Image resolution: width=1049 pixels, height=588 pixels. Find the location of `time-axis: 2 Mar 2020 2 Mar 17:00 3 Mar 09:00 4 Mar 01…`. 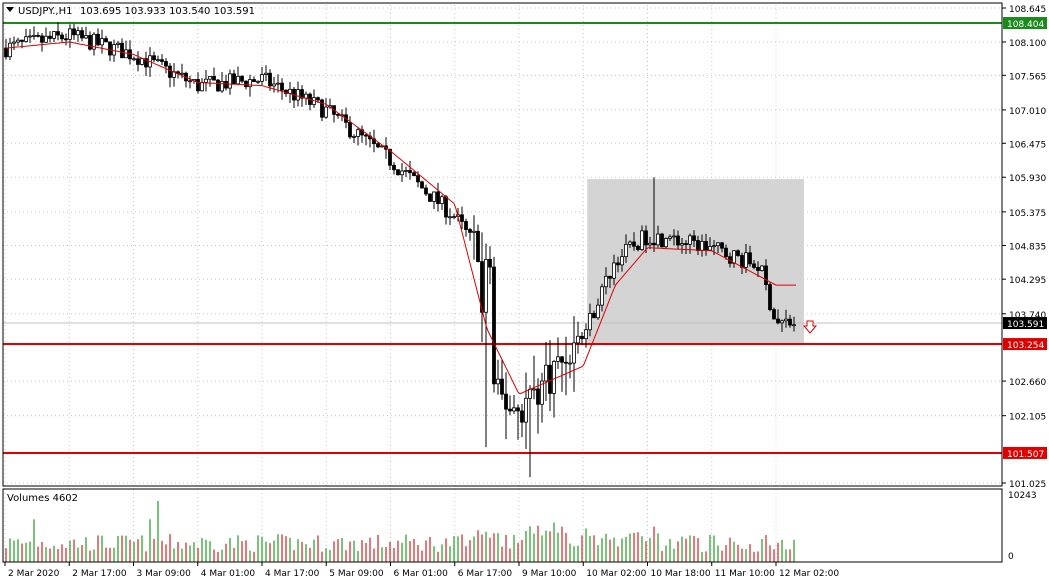

time-axis: 2 Mar 2020 2 Mar 17:00 3 Mar 09:00 4 Mar 01… is located at coordinates (421, 570).